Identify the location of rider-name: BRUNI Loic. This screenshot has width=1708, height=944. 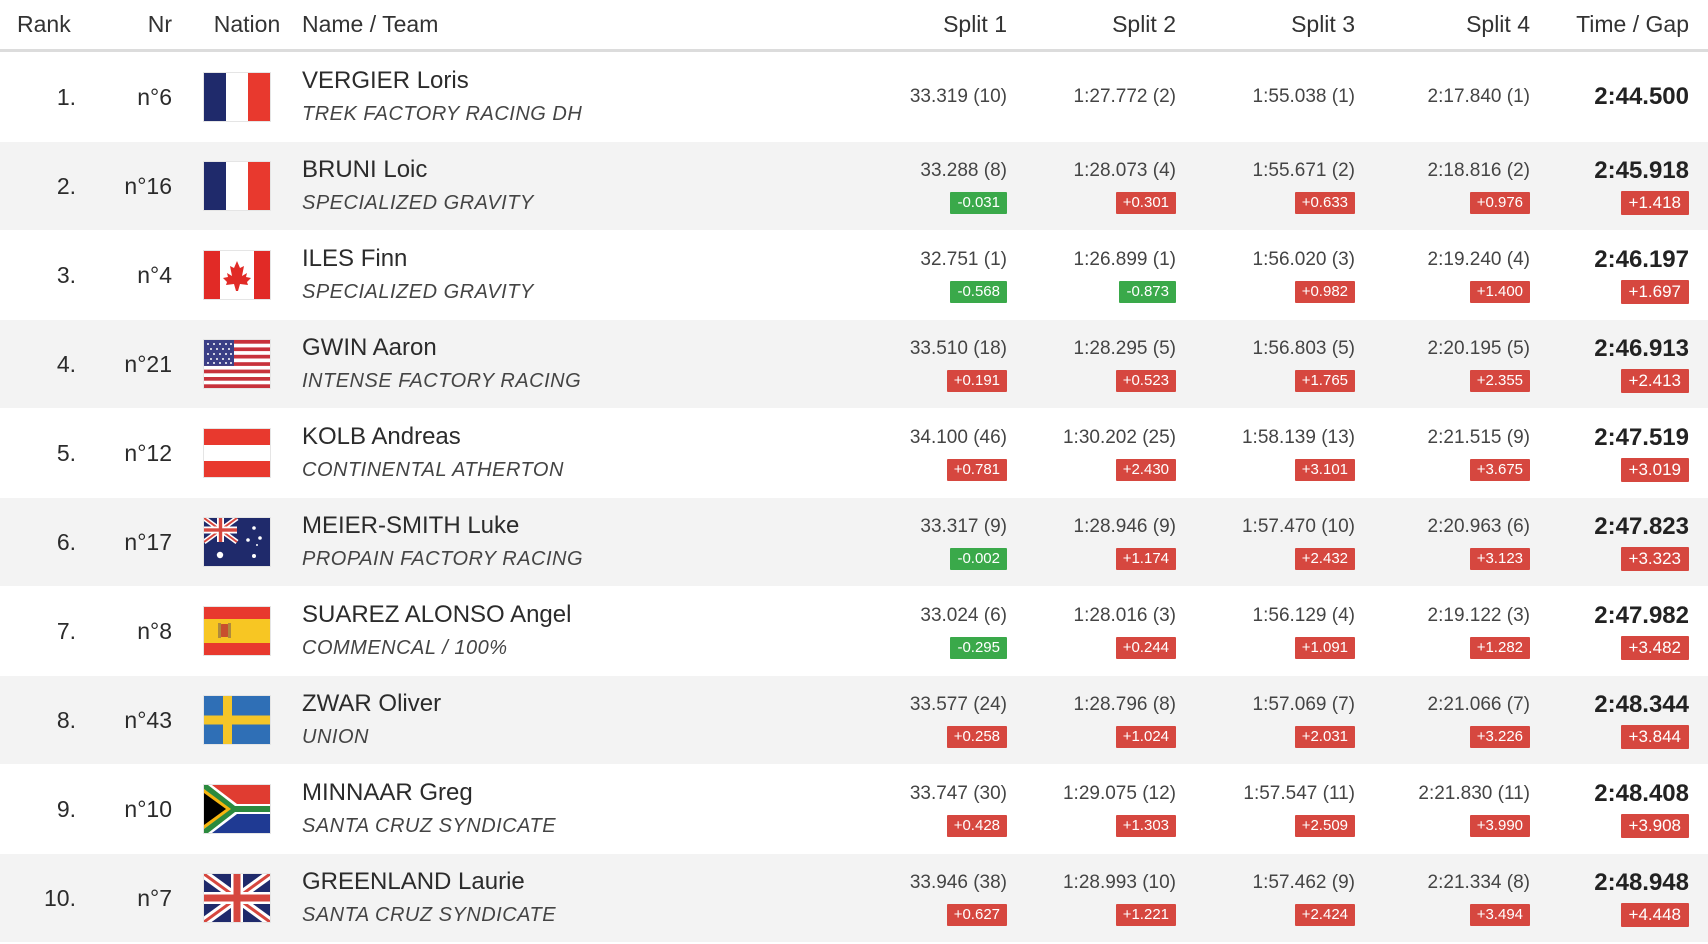
(365, 169).